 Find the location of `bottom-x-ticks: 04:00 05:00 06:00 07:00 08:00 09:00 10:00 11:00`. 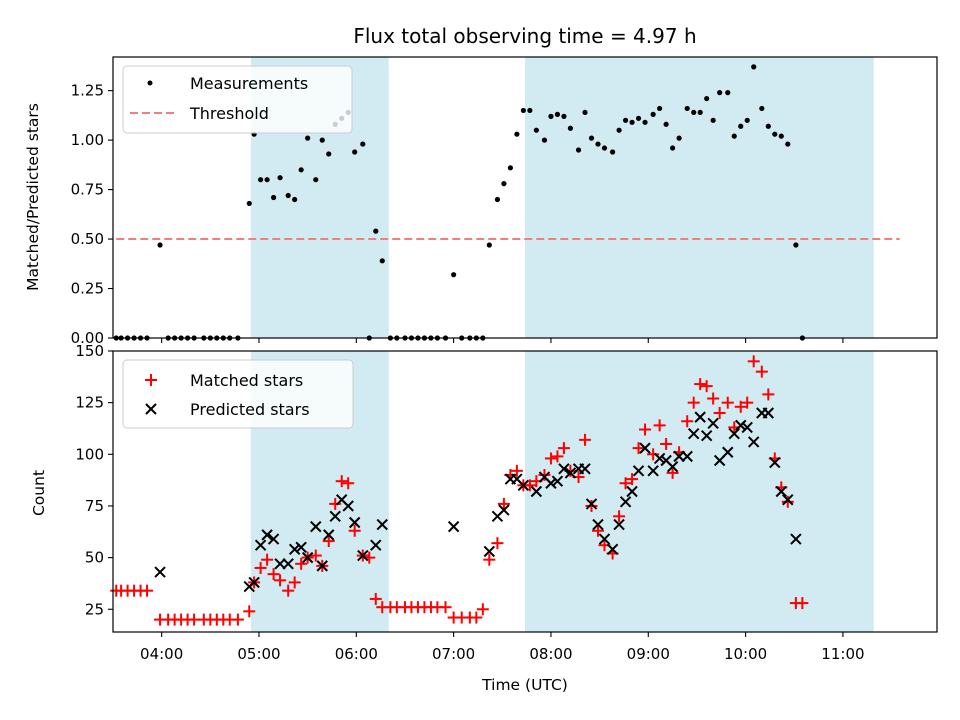

bottom-x-ticks: 04:00 05:00 06:00 07:00 08:00 09:00 10:00 11:00 is located at coordinates (502, 647).